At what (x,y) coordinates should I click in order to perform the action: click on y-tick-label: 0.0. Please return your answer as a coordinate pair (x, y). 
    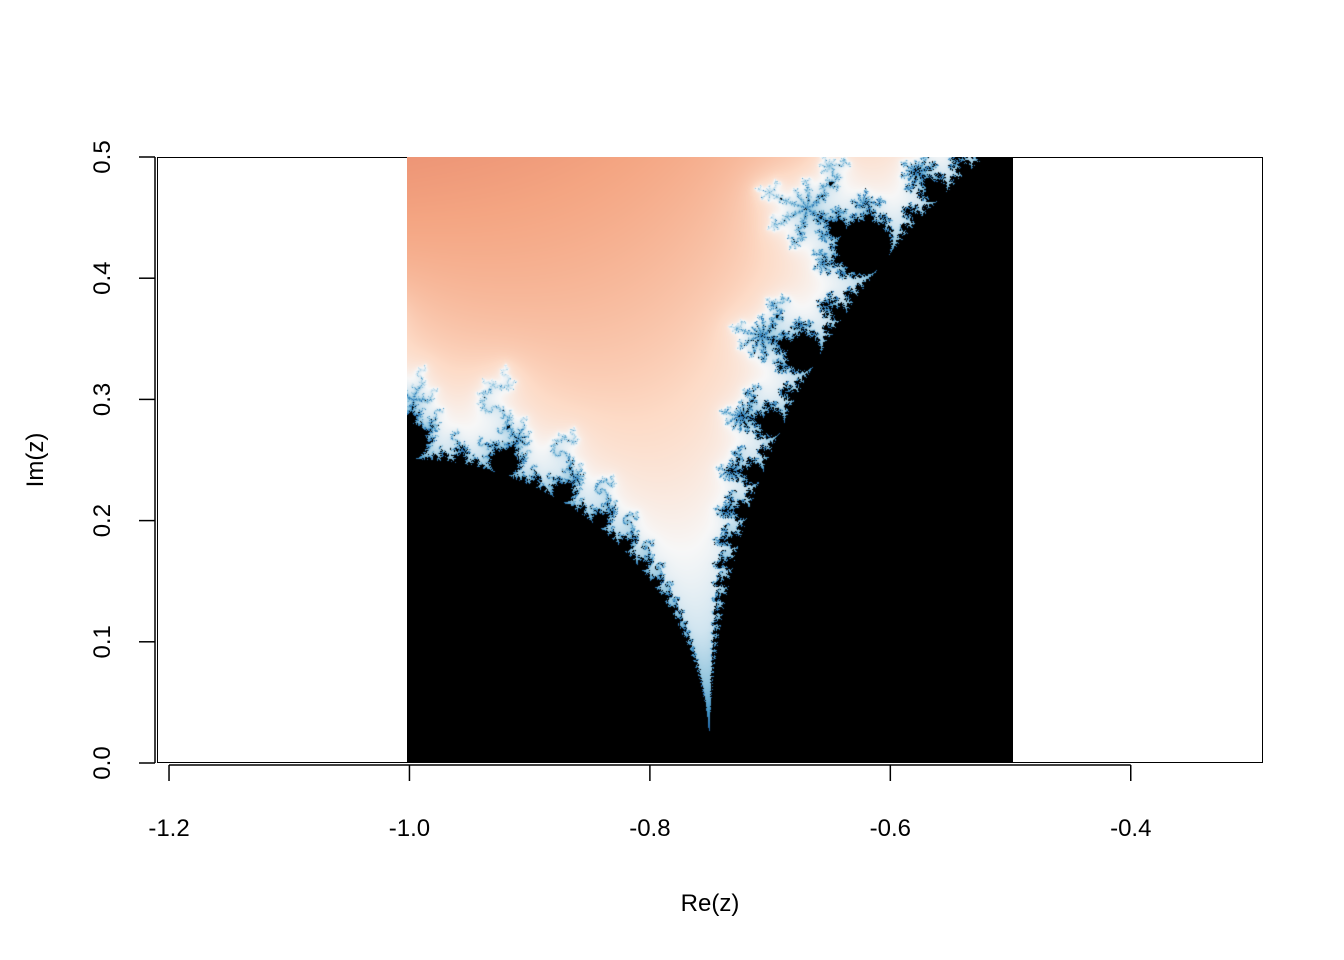
    Looking at the image, I should click on (102, 762).